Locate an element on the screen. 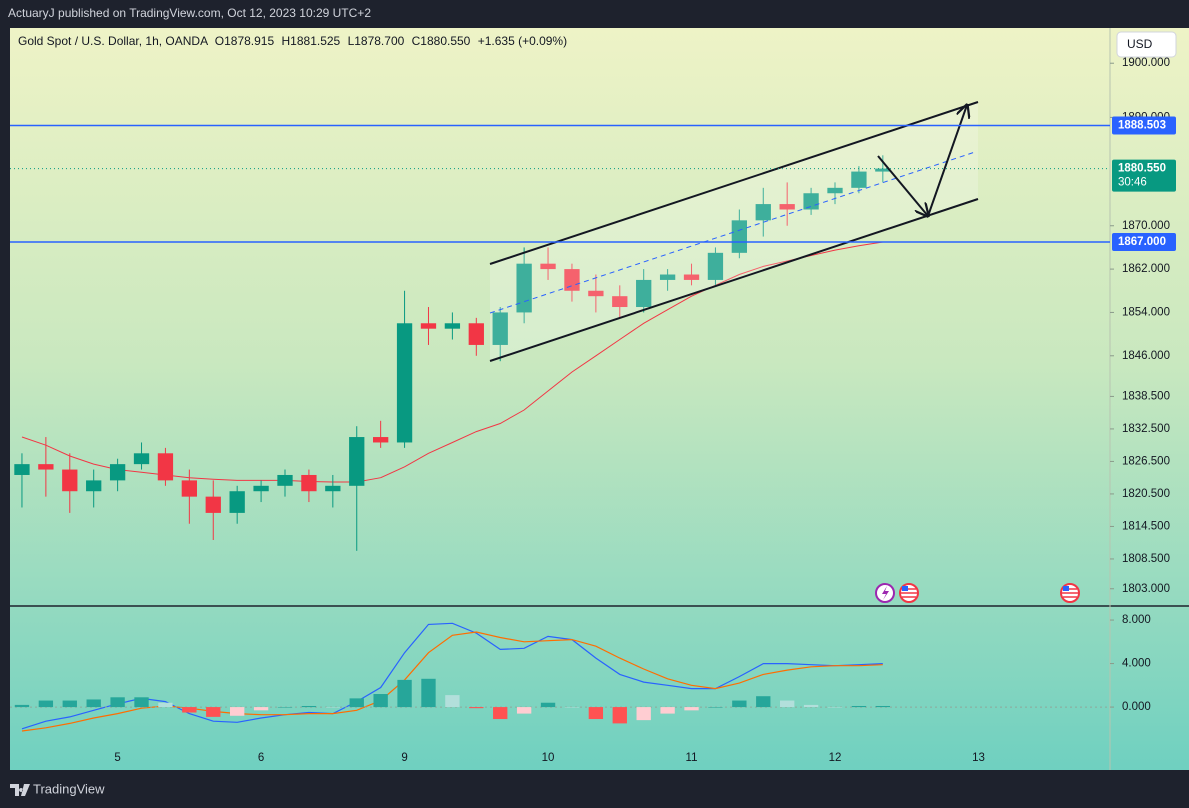  currency-button-box is located at coordinates (1146, 44).